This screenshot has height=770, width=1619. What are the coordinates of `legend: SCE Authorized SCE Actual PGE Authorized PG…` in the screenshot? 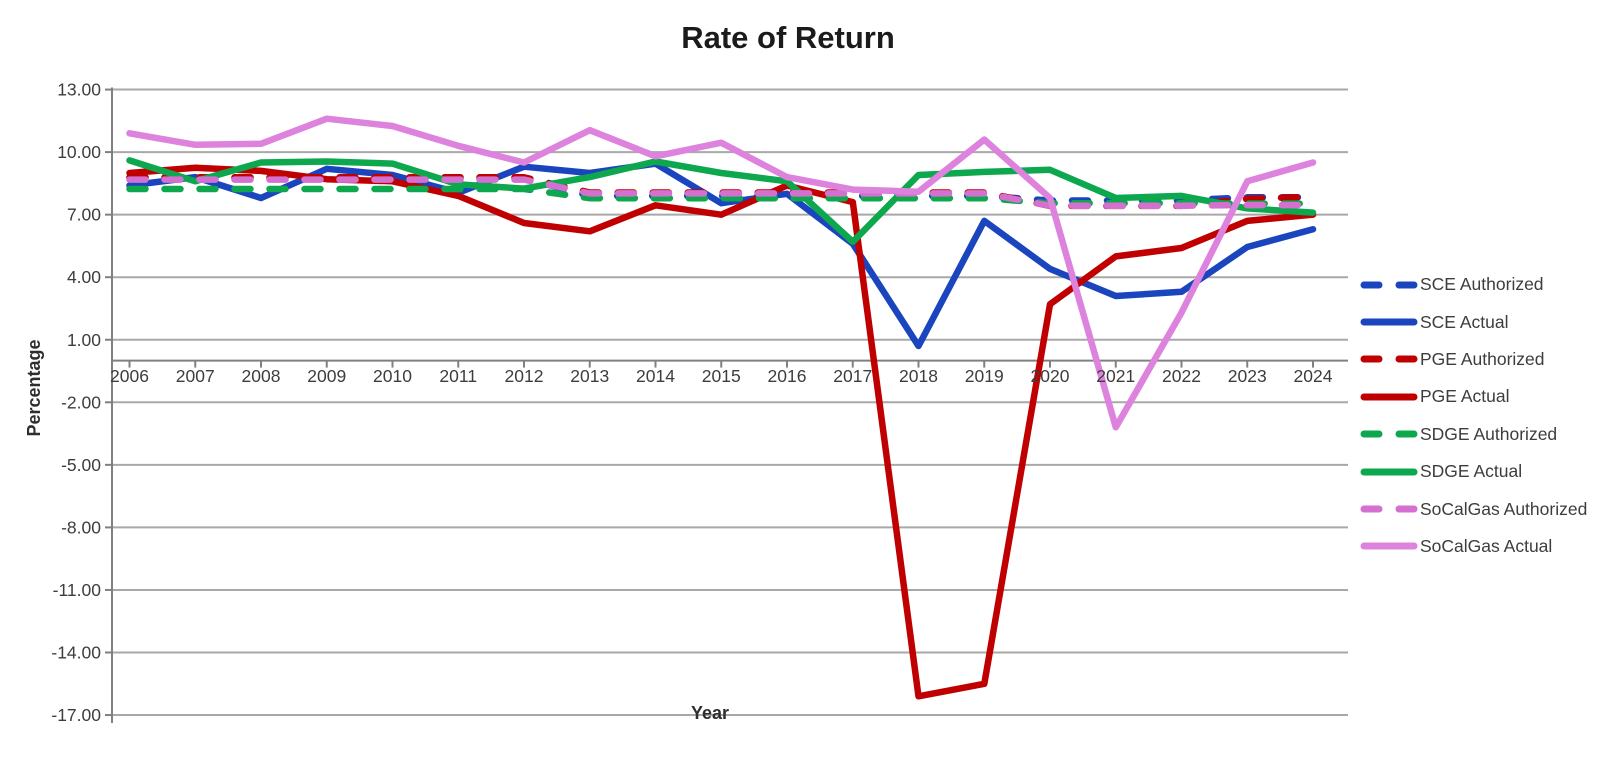 It's located at (1485, 415).